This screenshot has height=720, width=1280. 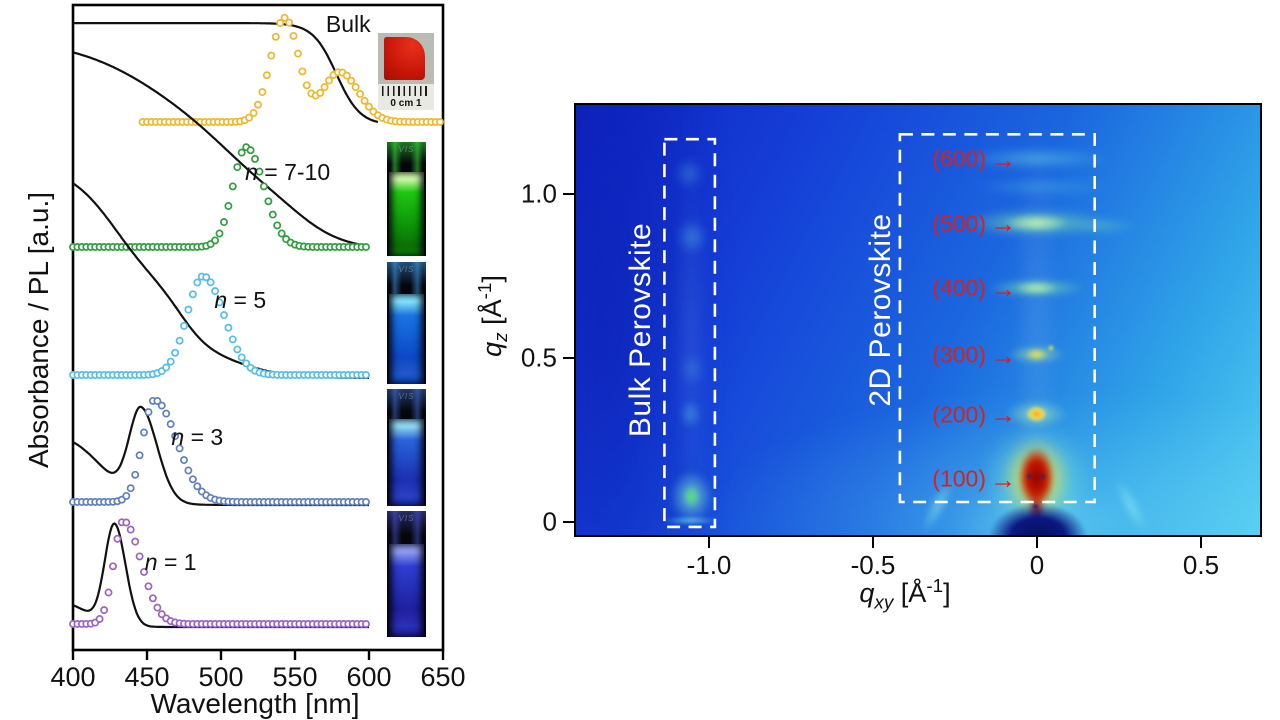 I want to click on qz-axis-title: qz [Å-1], so click(x=494, y=316).